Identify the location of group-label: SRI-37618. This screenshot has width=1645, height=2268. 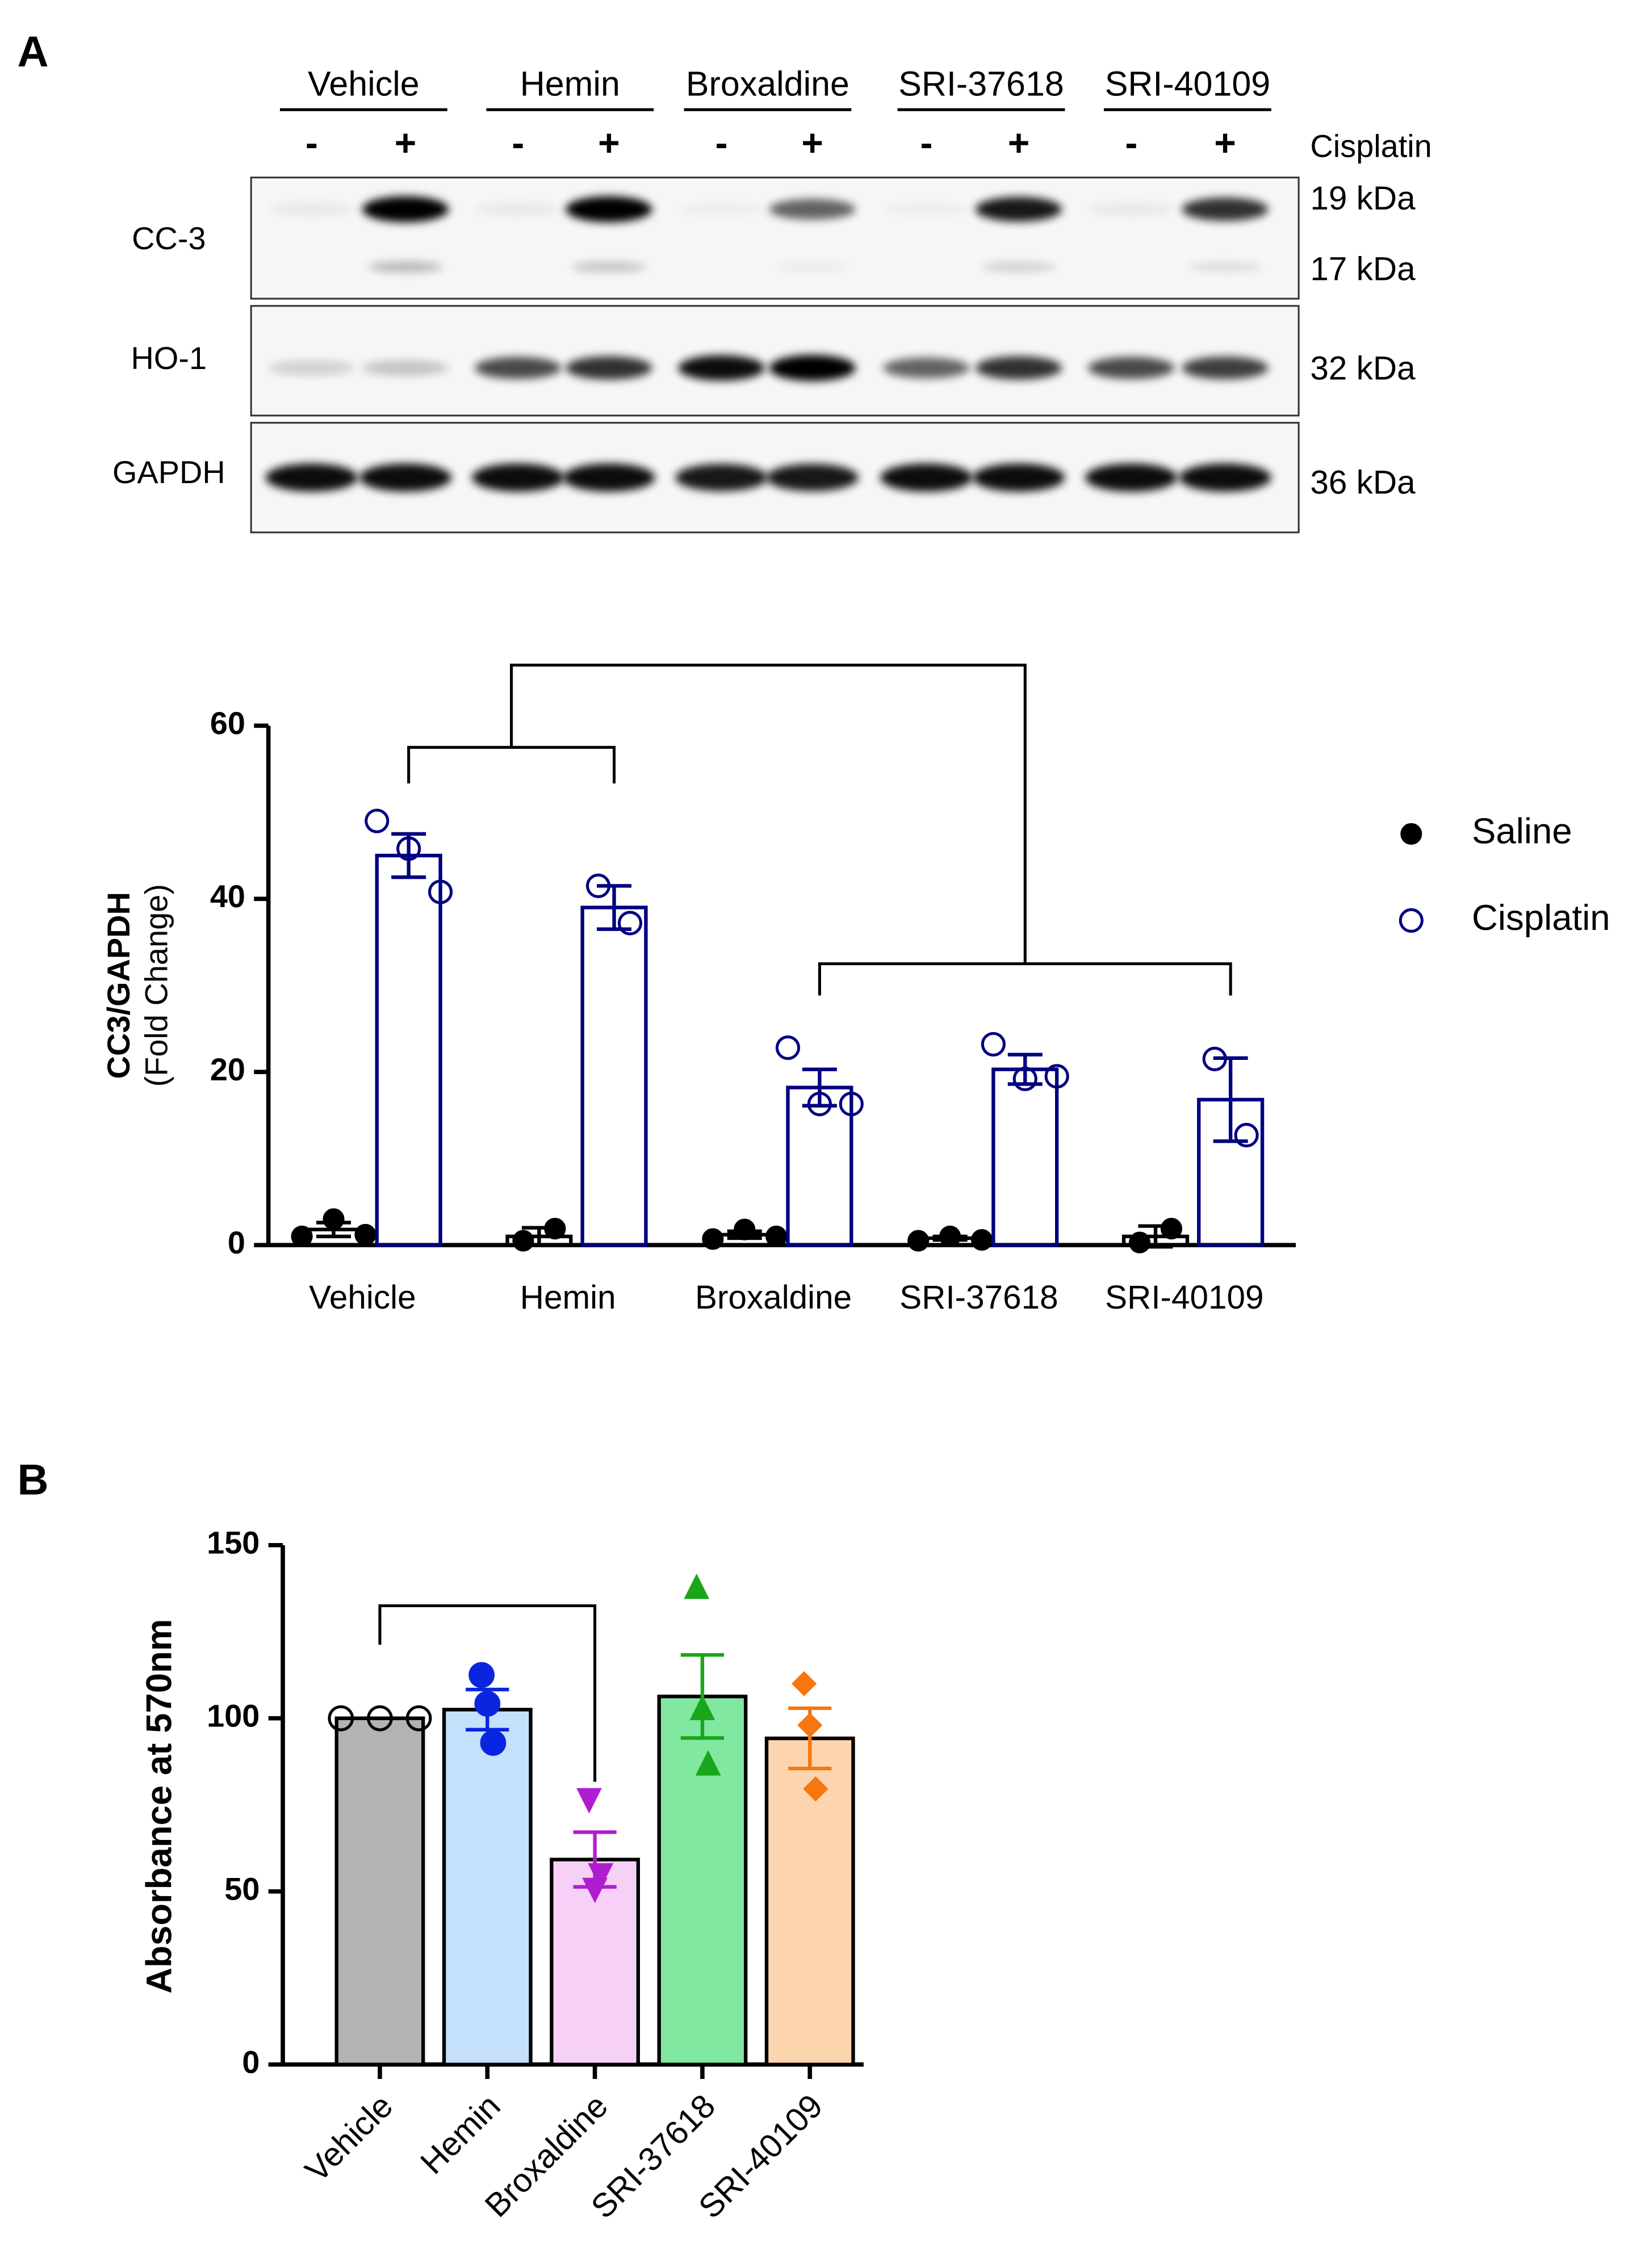
(981, 84).